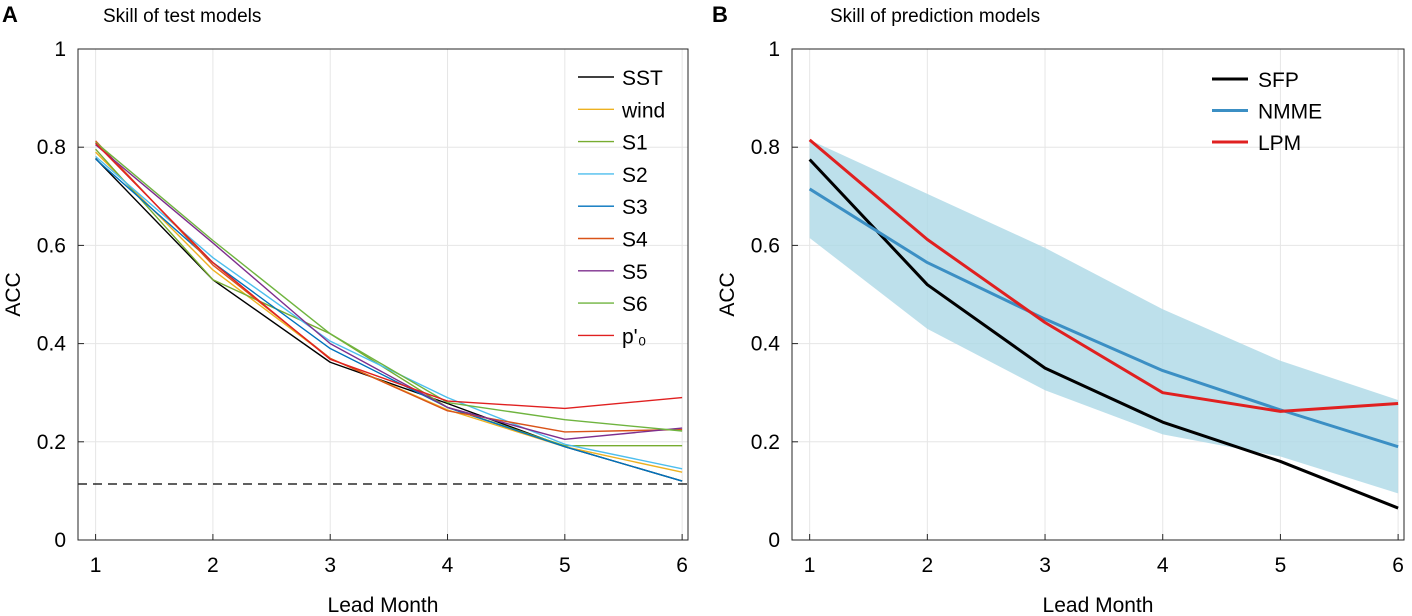 The image size is (1412, 616). I want to click on legend: SST wind S1 S2 S3 S4 S5 S6 p'₀, so click(621, 207).